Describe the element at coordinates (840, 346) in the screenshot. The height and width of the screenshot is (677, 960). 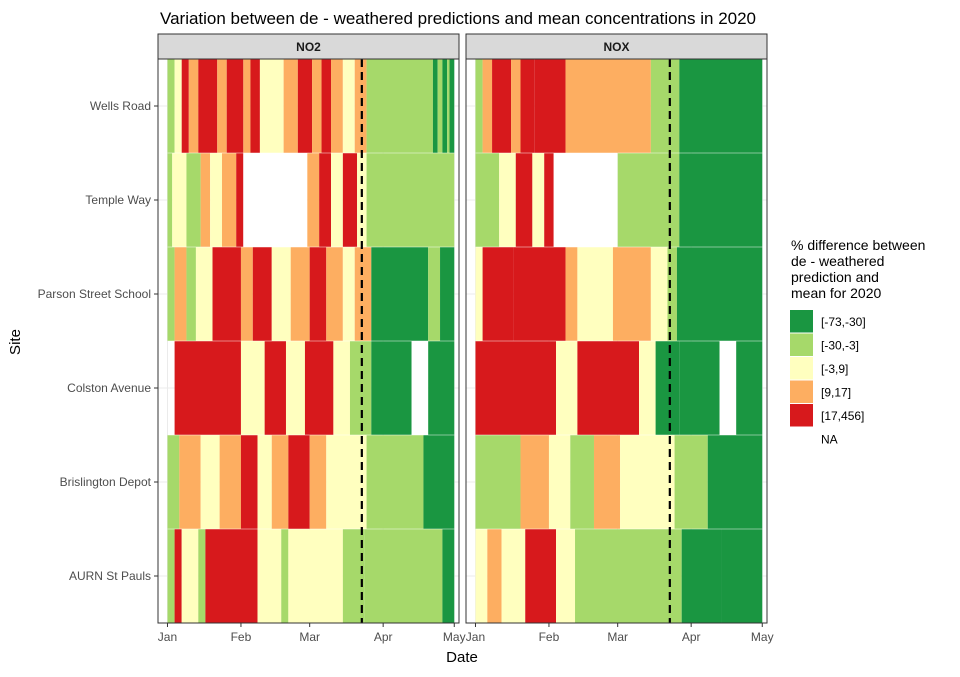
I see `legend-label: [-30,-3]` at that location.